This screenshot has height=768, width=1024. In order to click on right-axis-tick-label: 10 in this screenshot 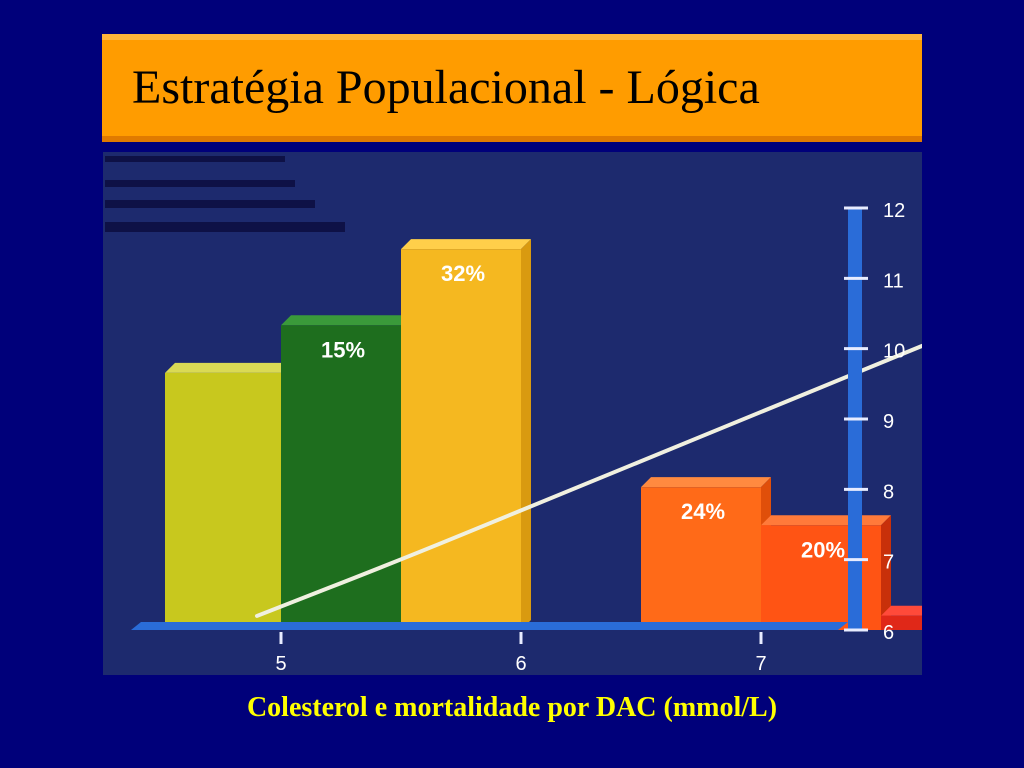, I will do `click(894, 352)`.